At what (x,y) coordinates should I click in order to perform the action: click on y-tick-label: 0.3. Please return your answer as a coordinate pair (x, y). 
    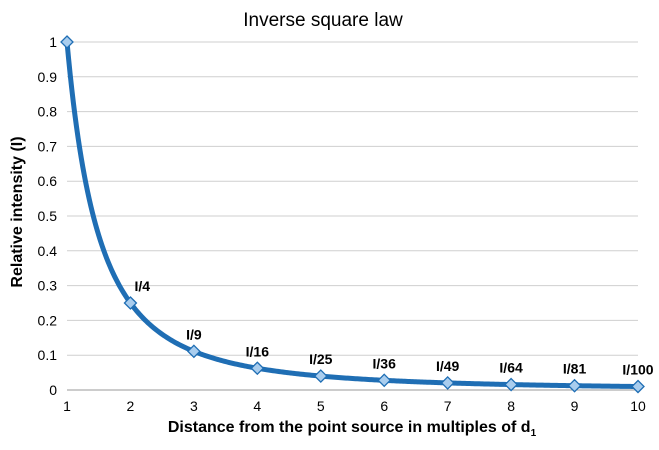
    Looking at the image, I should click on (48, 286).